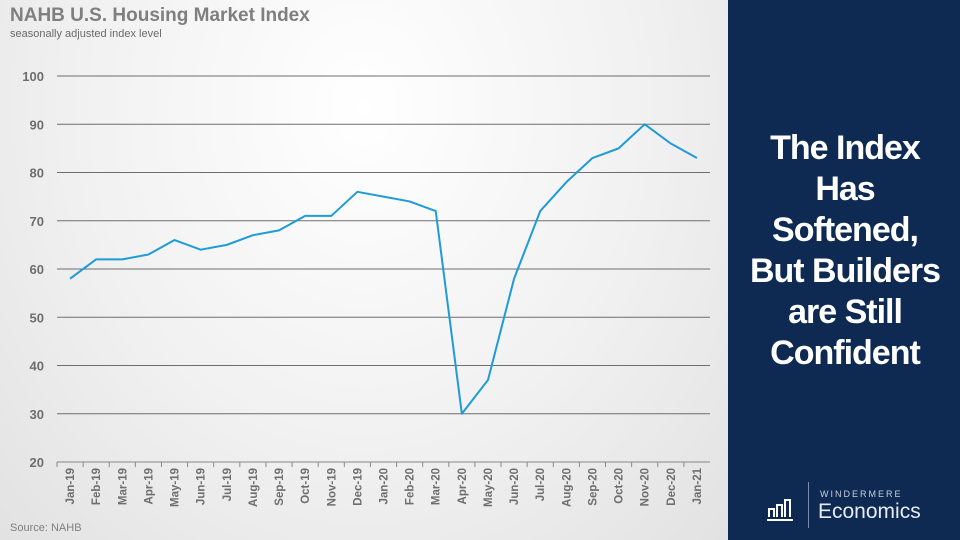  Describe the element at coordinates (46, 528) in the screenshot. I see `source-note: Source: NAHB` at that location.